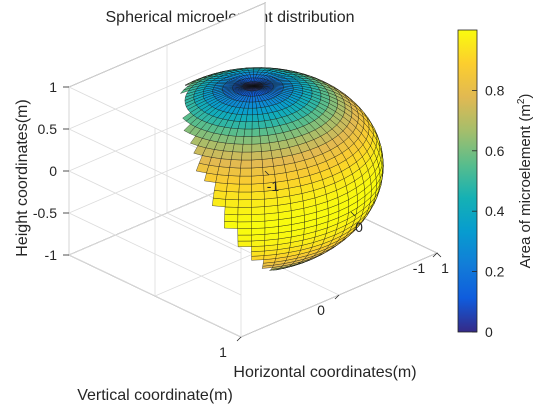 The image size is (550, 414). What do you see at coordinates (467, 181) in the screenshot?
I see `colorbar-gradient` at bounding box center [467, 181].